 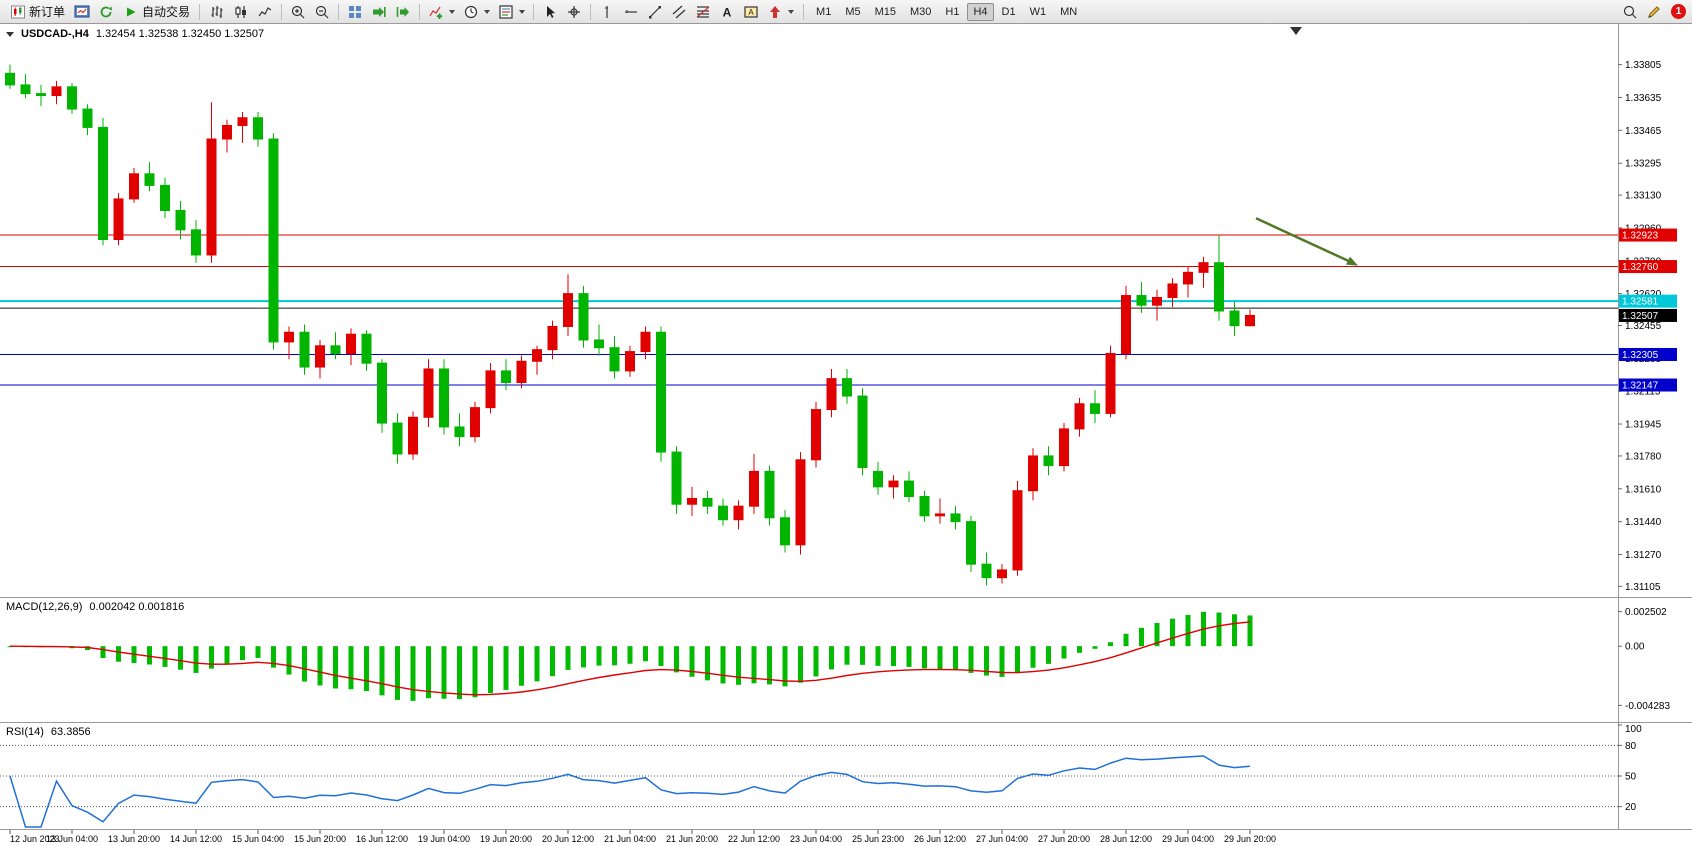 I want to click on bar-chart-icon, so click(x=217, y=11).